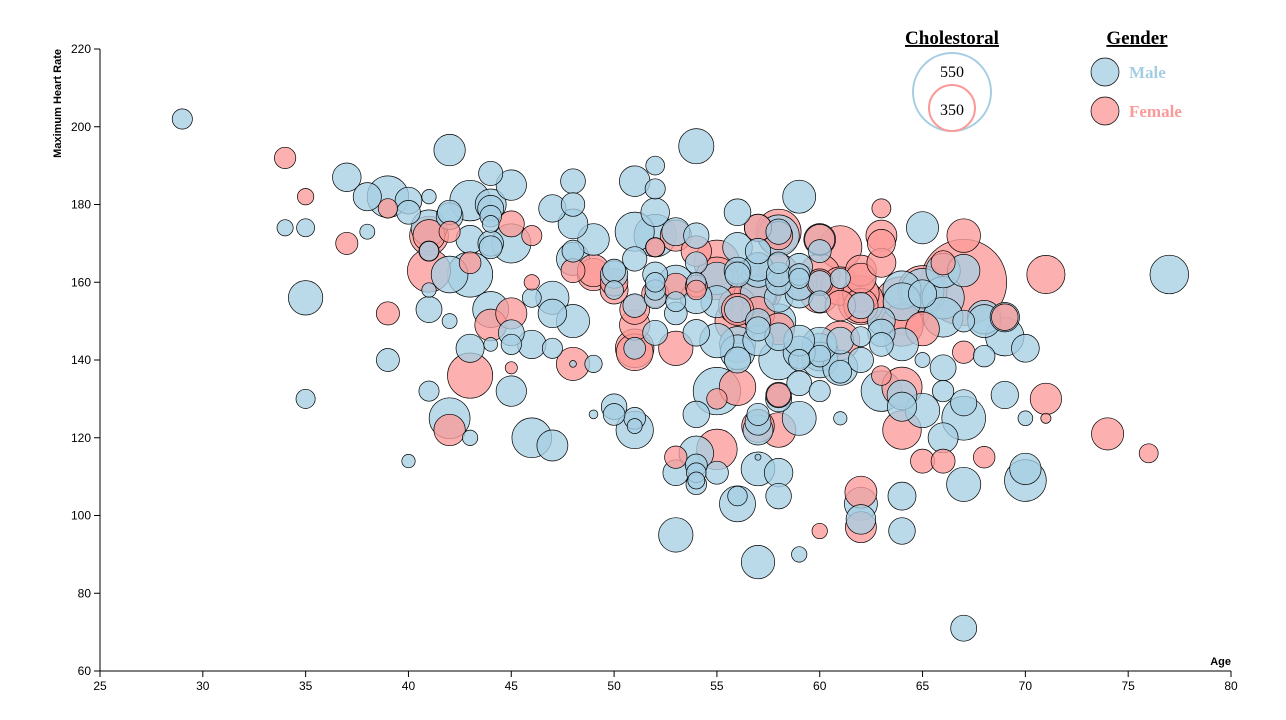 Image resolution: width=1286 pixels, height=720 pixels. I want to click on size-legend-small-label: 350, so click(952, 110).